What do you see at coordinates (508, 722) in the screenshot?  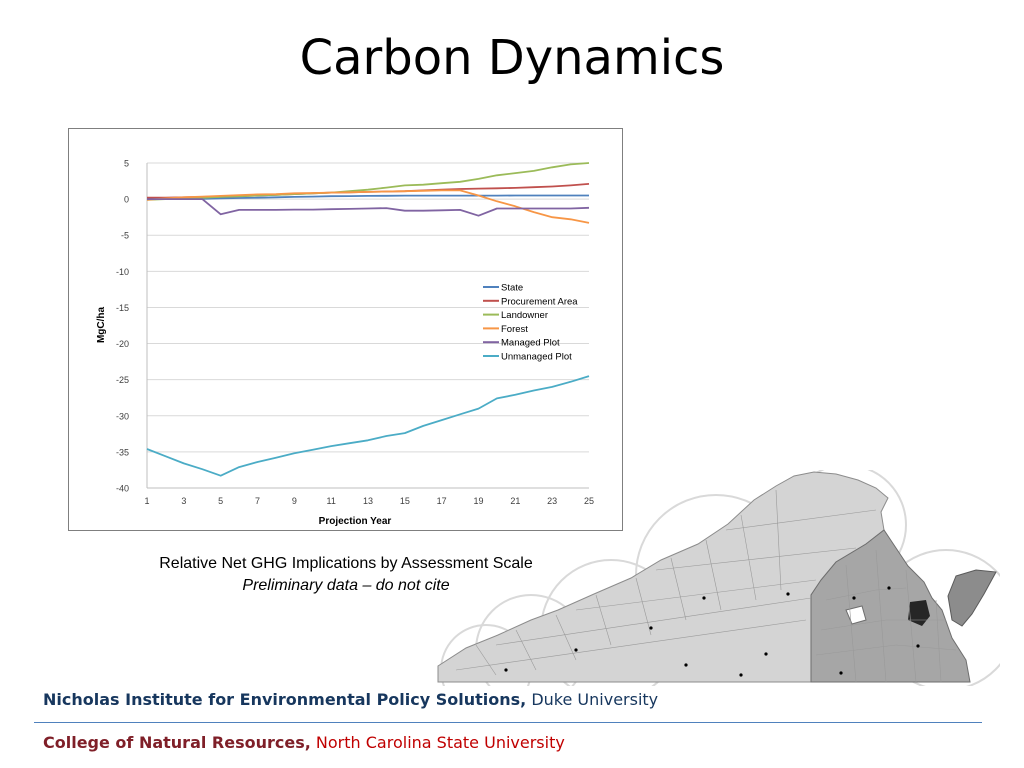 I see `footer-divider` at bounding box center [508, 722].